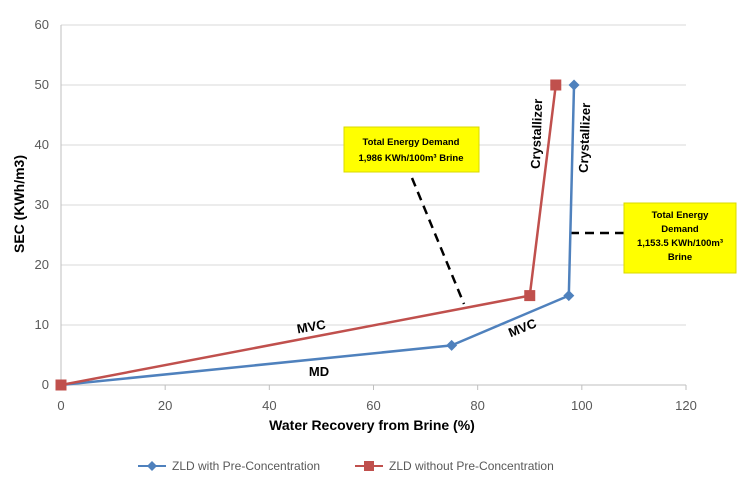 The image size is (744, 489). What do you see at coordinates (438, 241) in the screenshot?
I see `callout-leader-red` at bounding box center [438, 241].